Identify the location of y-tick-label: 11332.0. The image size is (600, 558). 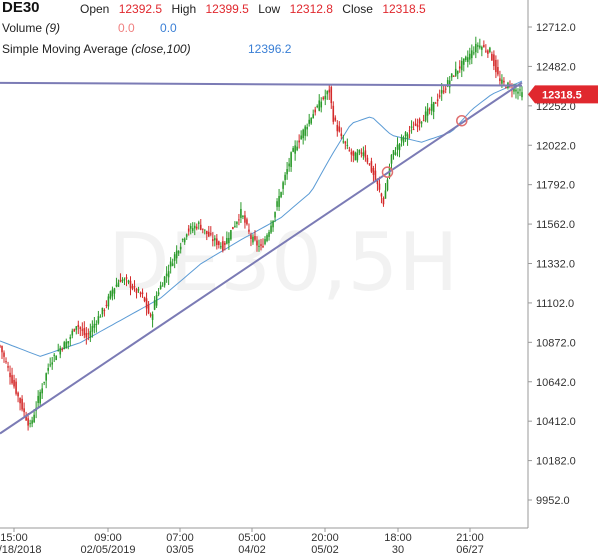
(555, 265).